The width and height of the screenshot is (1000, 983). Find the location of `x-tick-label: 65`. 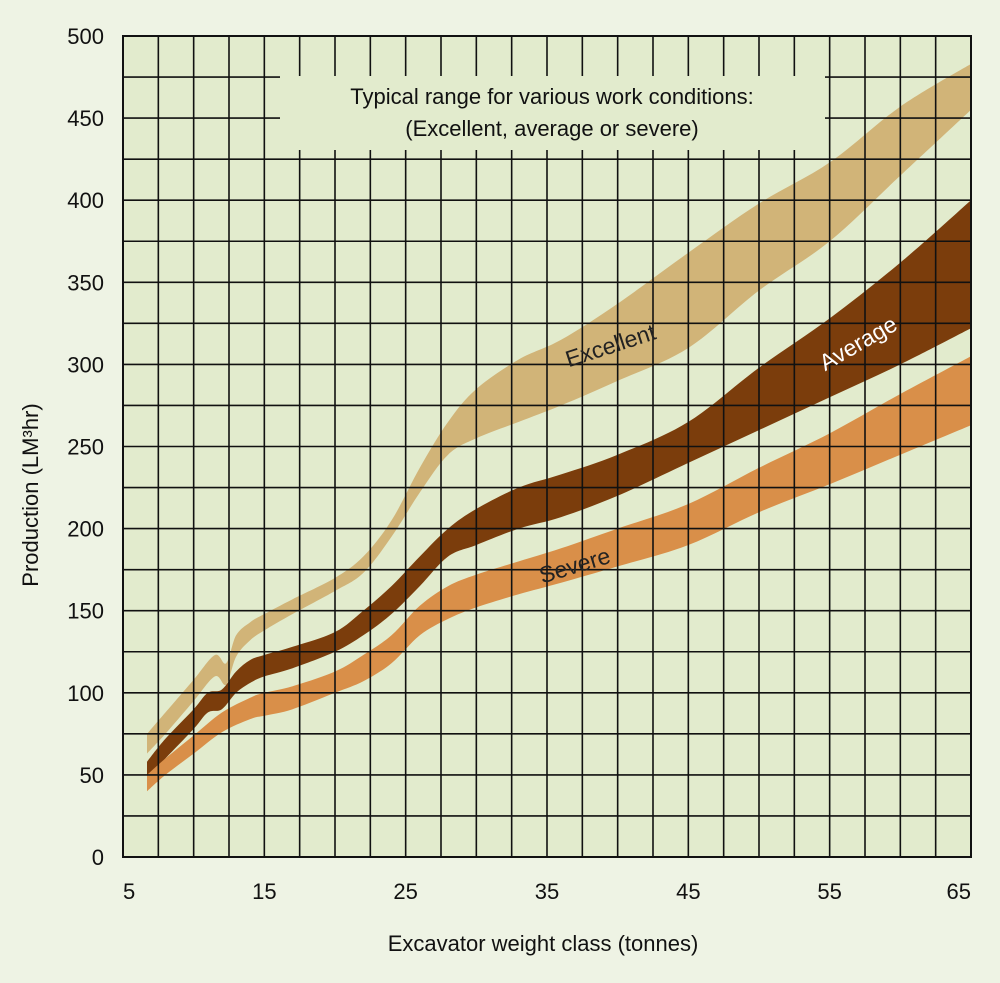

x-tick-label: 65 is located at coordinates (959, 891).